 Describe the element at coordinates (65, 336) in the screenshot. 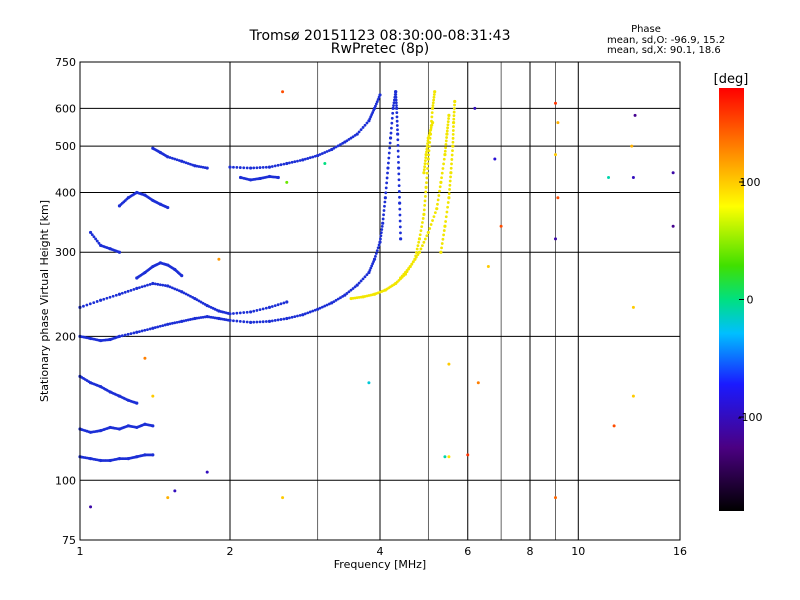

I see `y-tick-label: 200` at that location.